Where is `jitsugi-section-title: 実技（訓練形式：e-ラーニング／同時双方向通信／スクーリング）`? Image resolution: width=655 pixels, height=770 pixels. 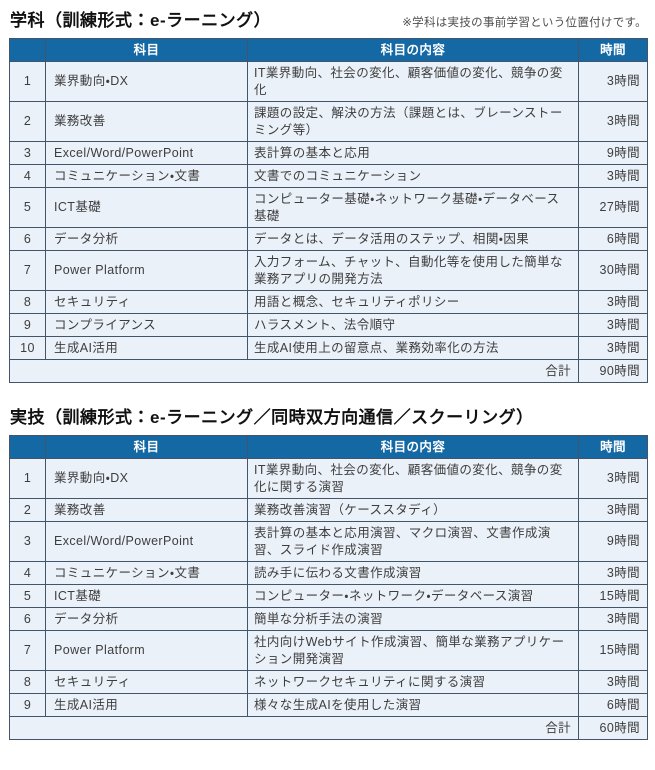 jitsugi-section-title: 実技（訓練形式：e-ラーニング／同時双方向通信／スクーリング） is located at coordinates (272, 417).